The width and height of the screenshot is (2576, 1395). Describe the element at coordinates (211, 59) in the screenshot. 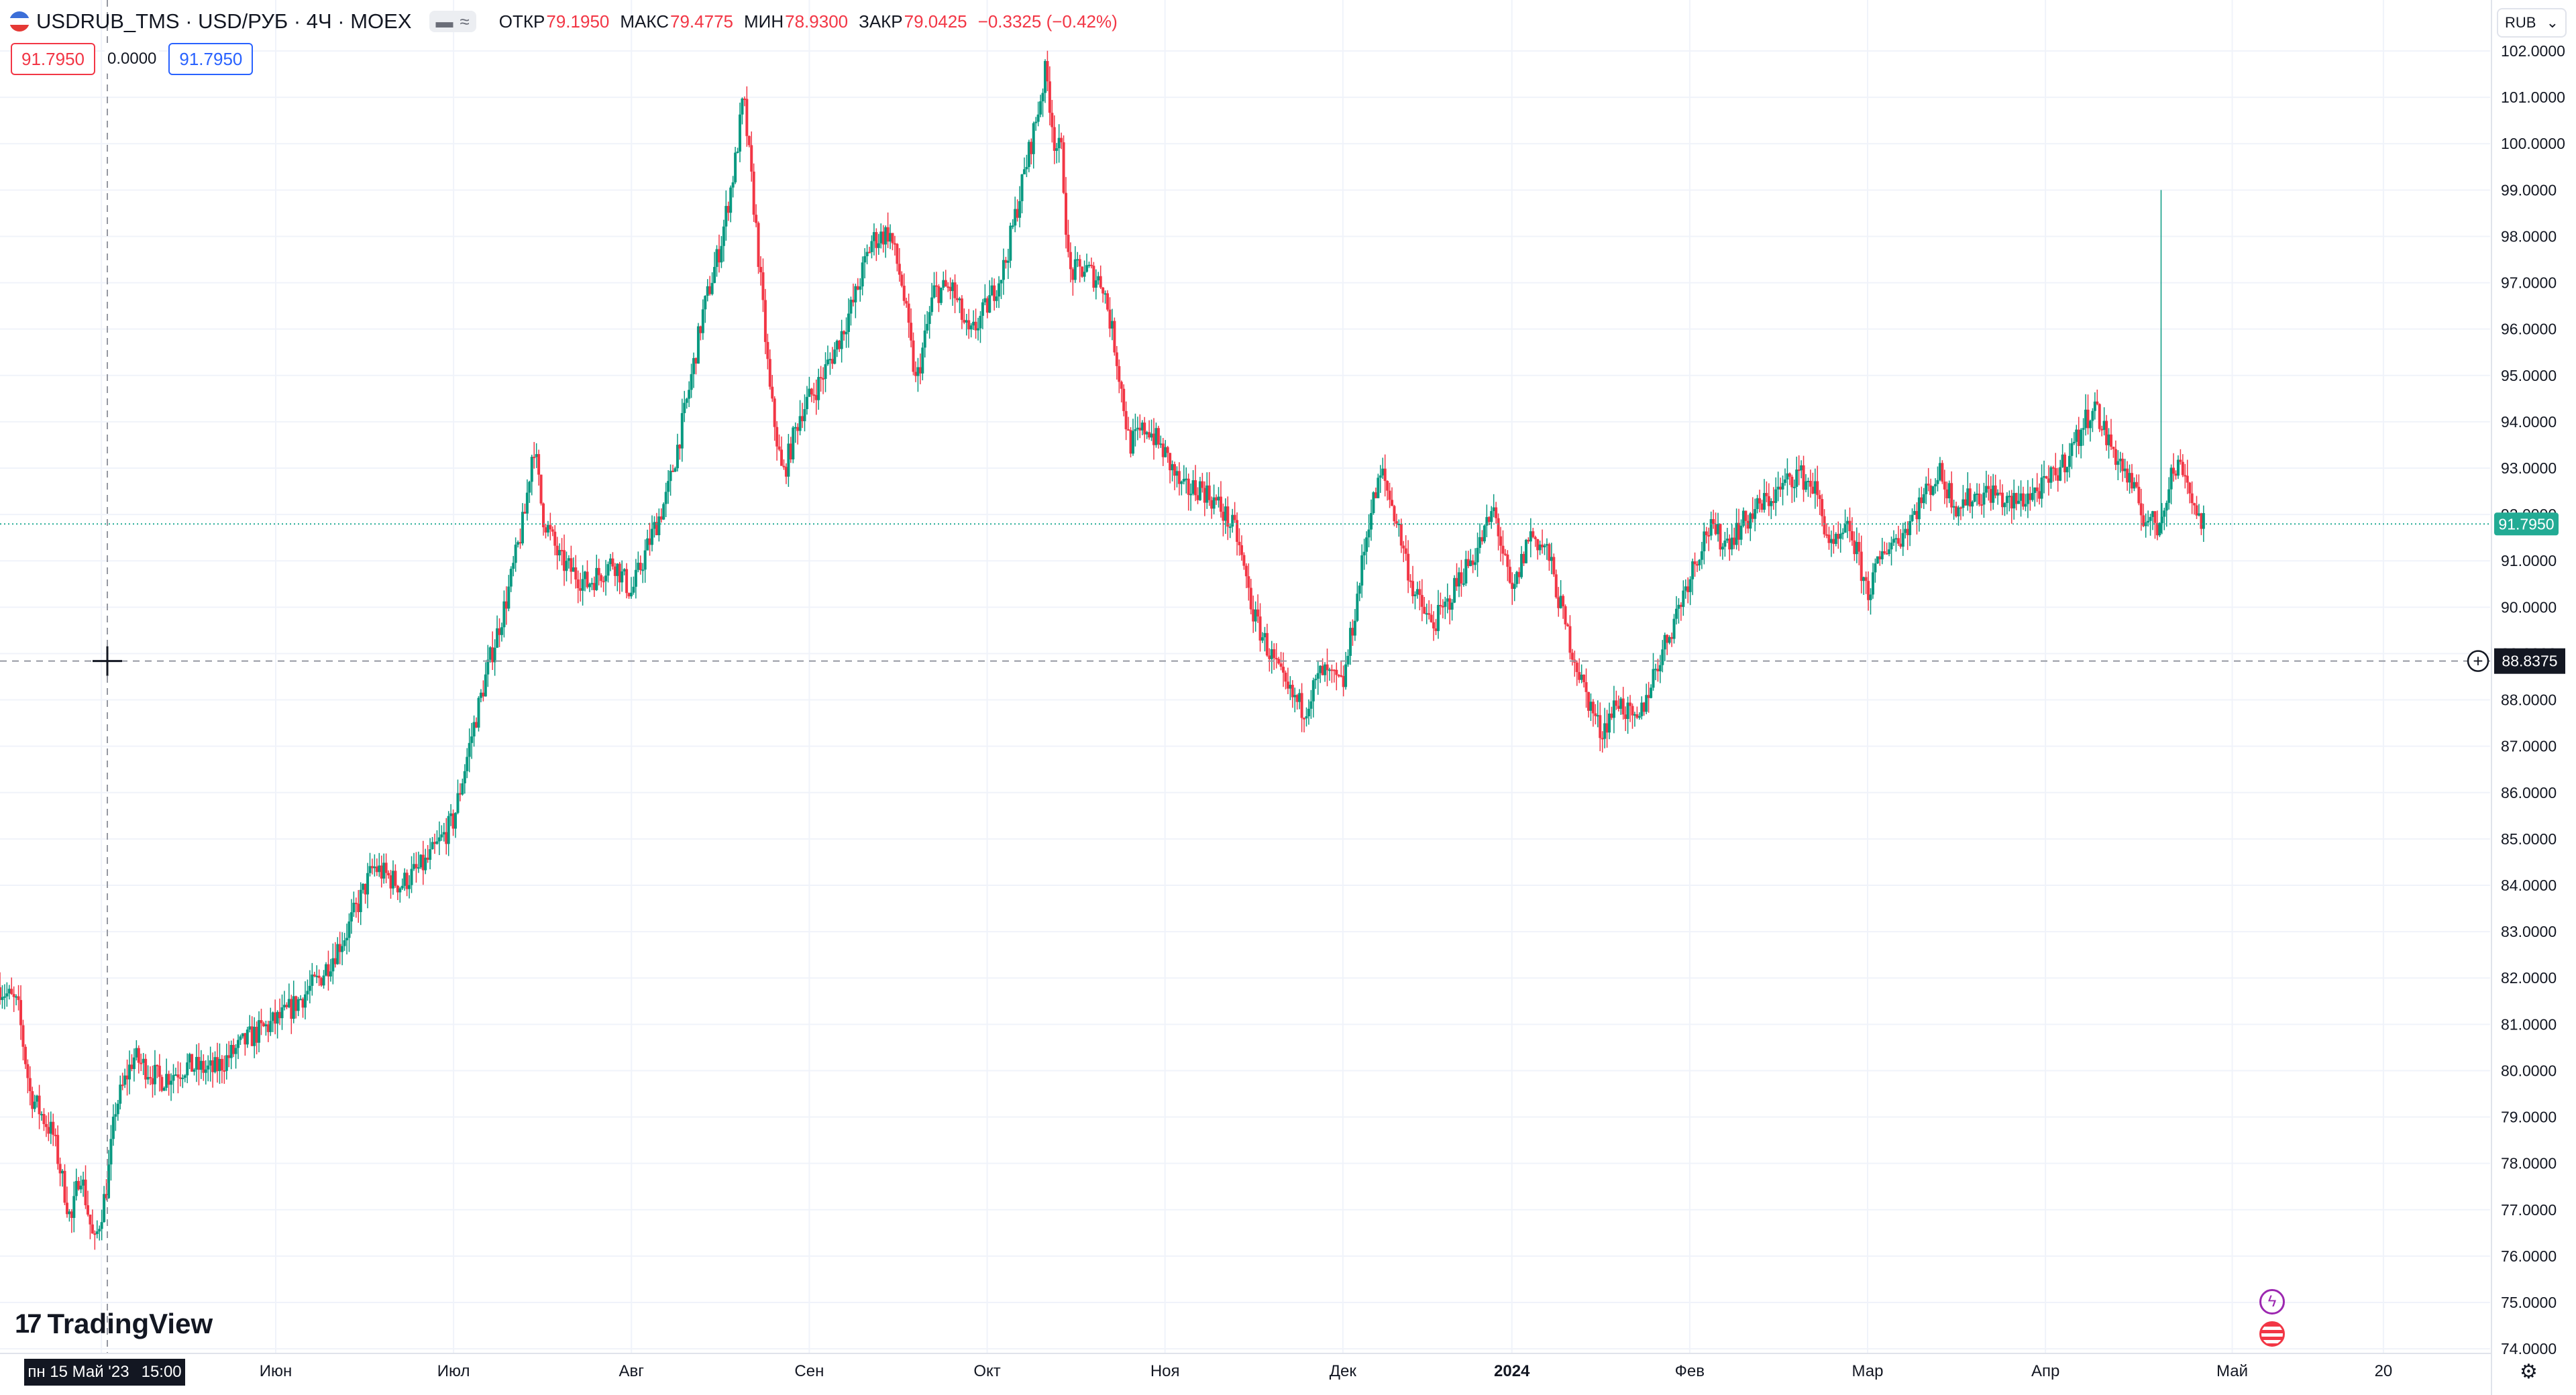

I see `buy-button: 91.7950` at that location.